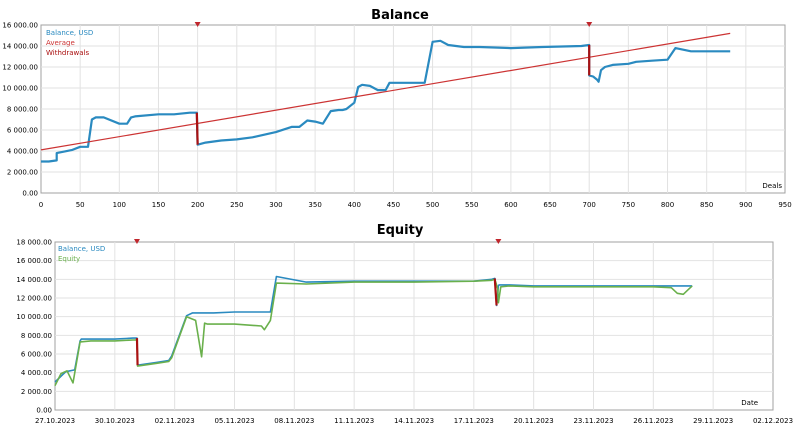  I want to click on balance-chart-title: Balance, so click(400, 15).